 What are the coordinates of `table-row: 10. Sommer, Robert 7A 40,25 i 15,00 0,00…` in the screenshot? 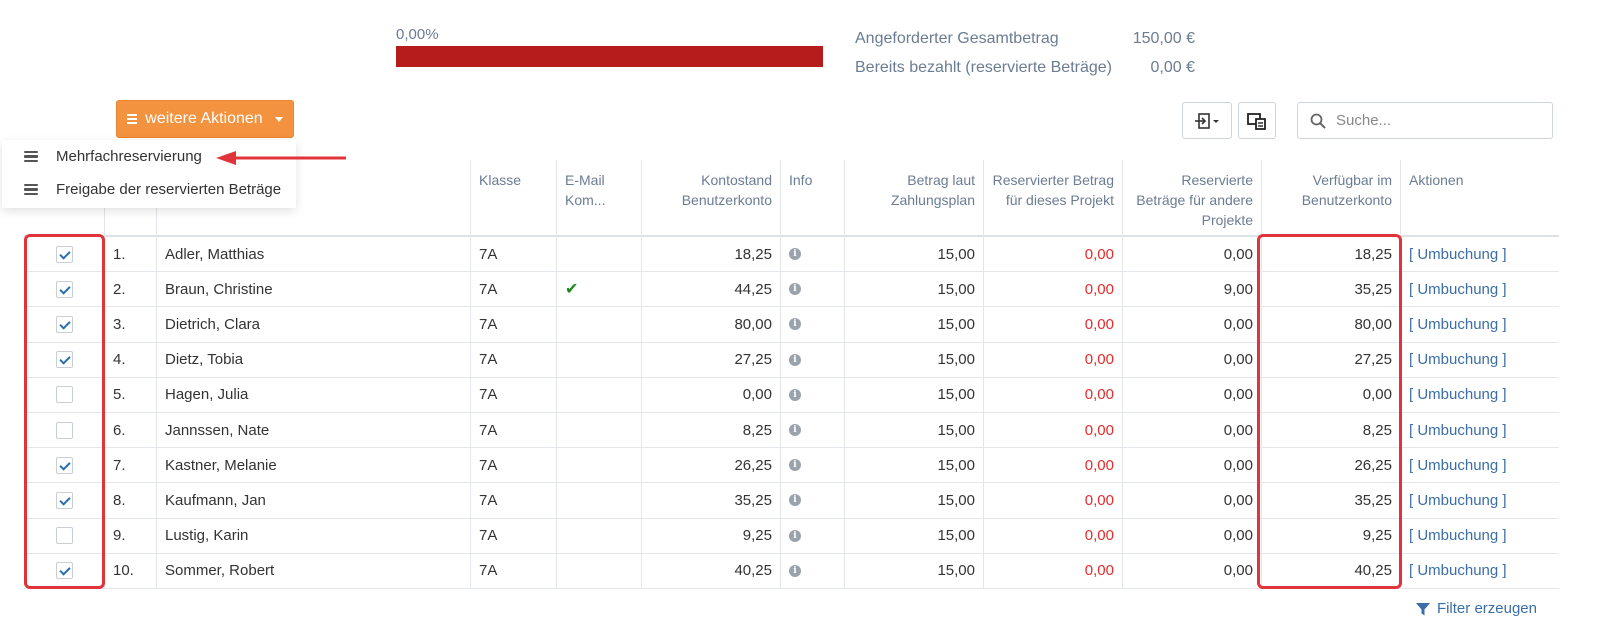 It's located at (791, 571).